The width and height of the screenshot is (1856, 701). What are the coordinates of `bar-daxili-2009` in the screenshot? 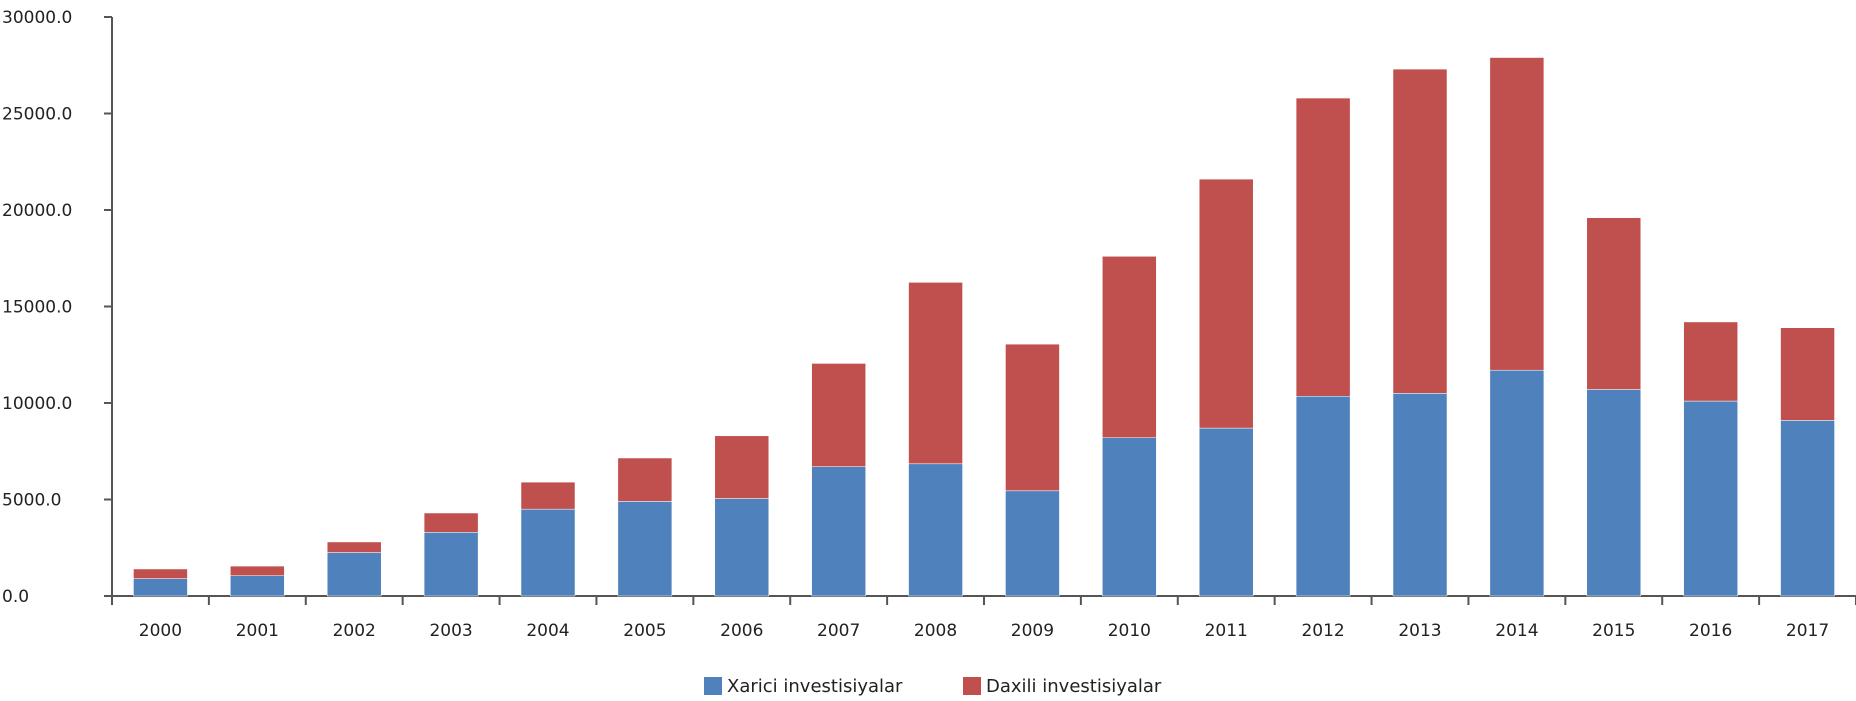 It's located at (1032, 417).